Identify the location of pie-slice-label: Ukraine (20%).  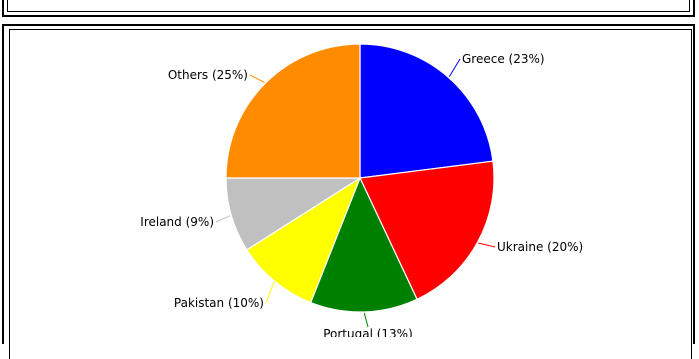
(540, 247).